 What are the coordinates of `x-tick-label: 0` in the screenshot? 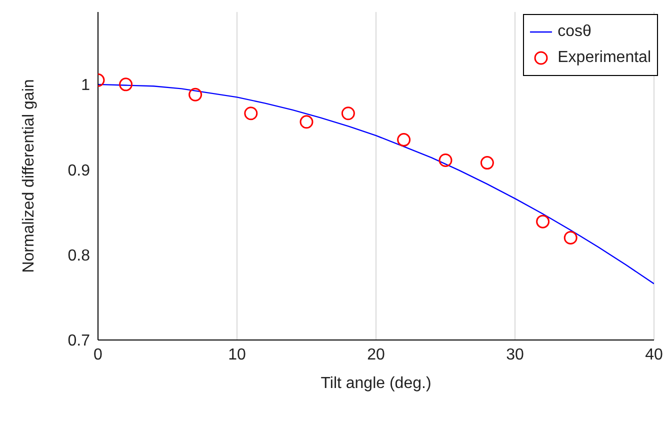 It's located at (98, 355).